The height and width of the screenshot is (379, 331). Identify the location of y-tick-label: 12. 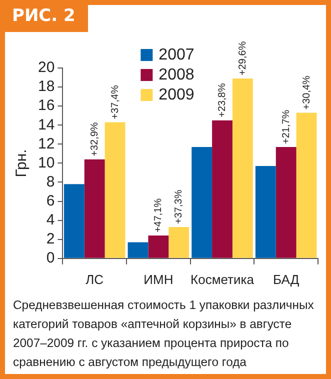
(46, 143).